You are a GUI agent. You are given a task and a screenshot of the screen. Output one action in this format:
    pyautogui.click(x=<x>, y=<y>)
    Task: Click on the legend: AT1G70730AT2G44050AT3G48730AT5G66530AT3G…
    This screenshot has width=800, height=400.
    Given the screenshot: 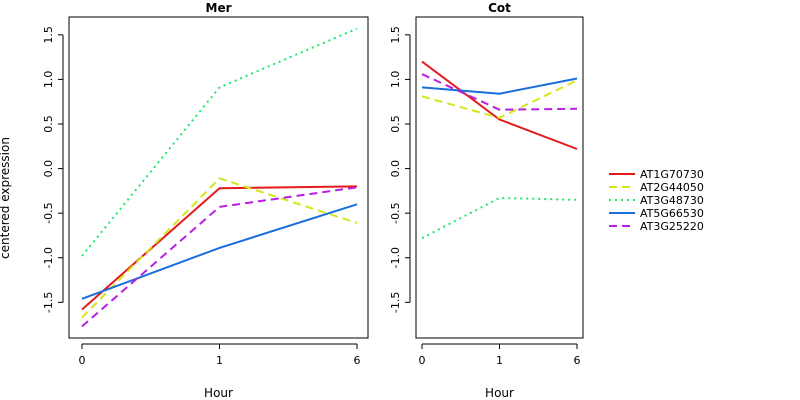 What is the action you would take?
    pyautogui.click(x=656, y=200)
    